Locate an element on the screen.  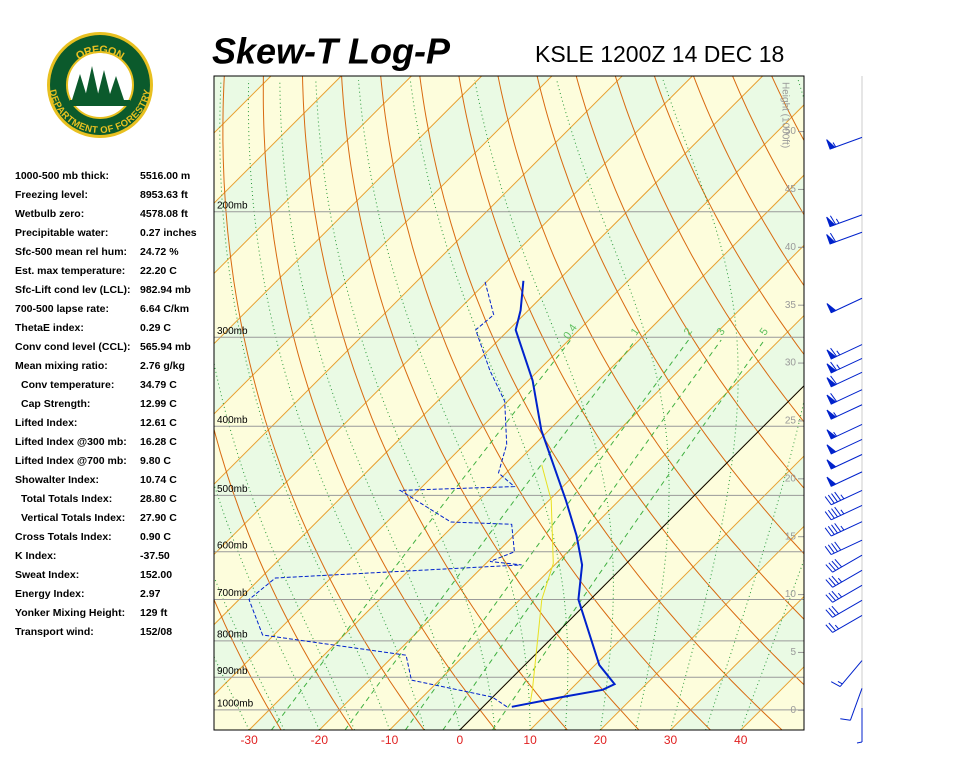
height-tick-label: 15 is located at coordinates (791, 536).